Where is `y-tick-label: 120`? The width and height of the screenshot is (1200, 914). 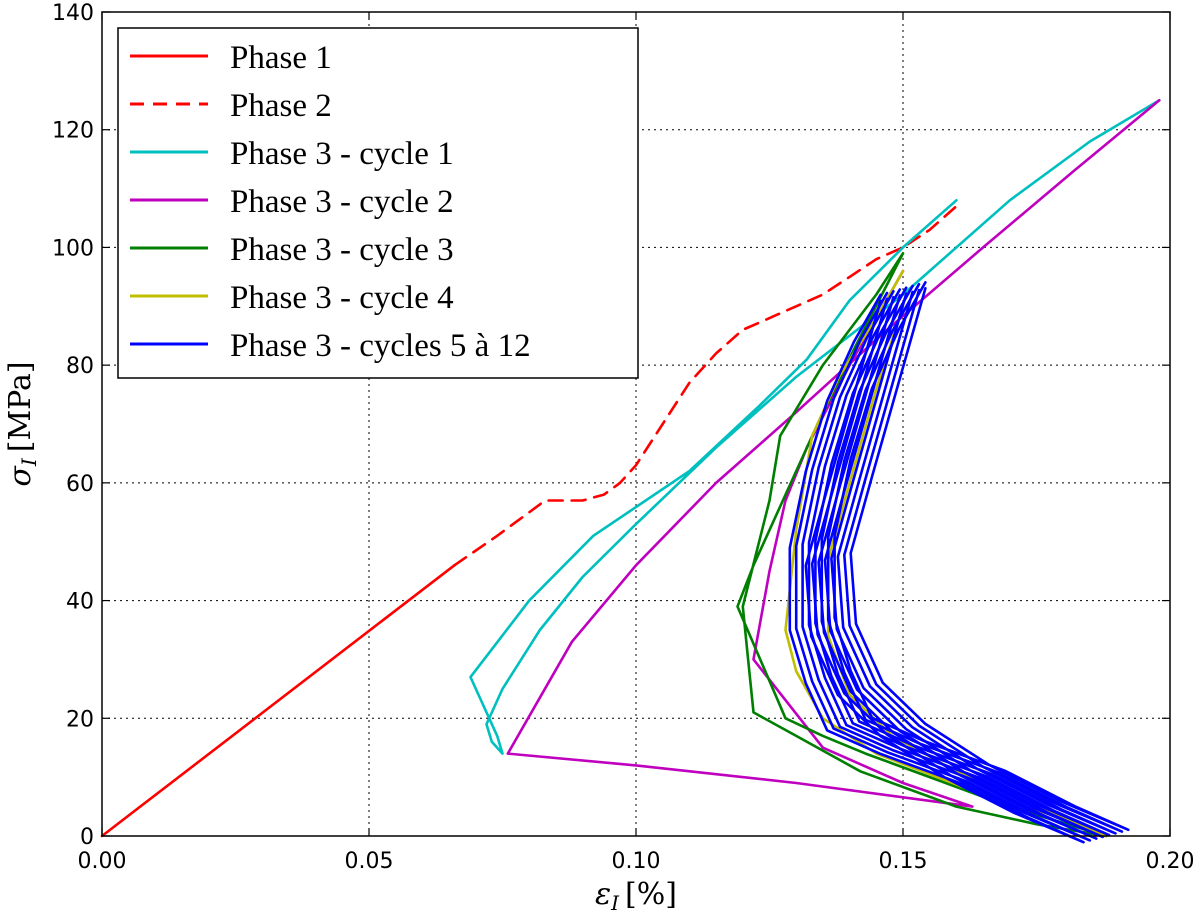 y-tick-label: 120 is located at coordinates (73, 131).